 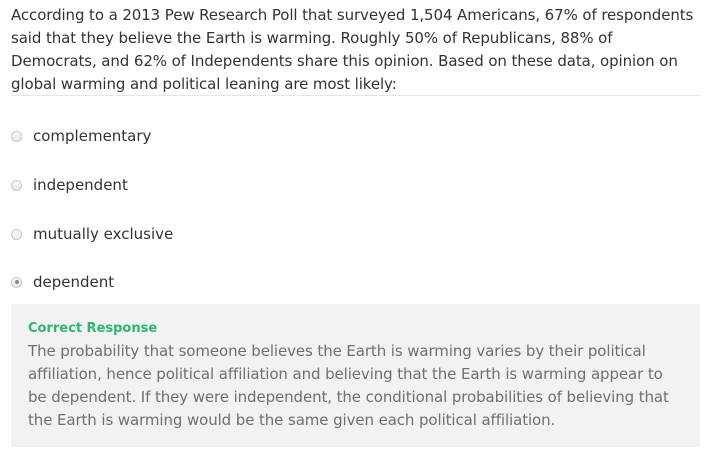 I want to click on option-mutually-exclusive: mutually exclusive, so click(x=92, y=234).